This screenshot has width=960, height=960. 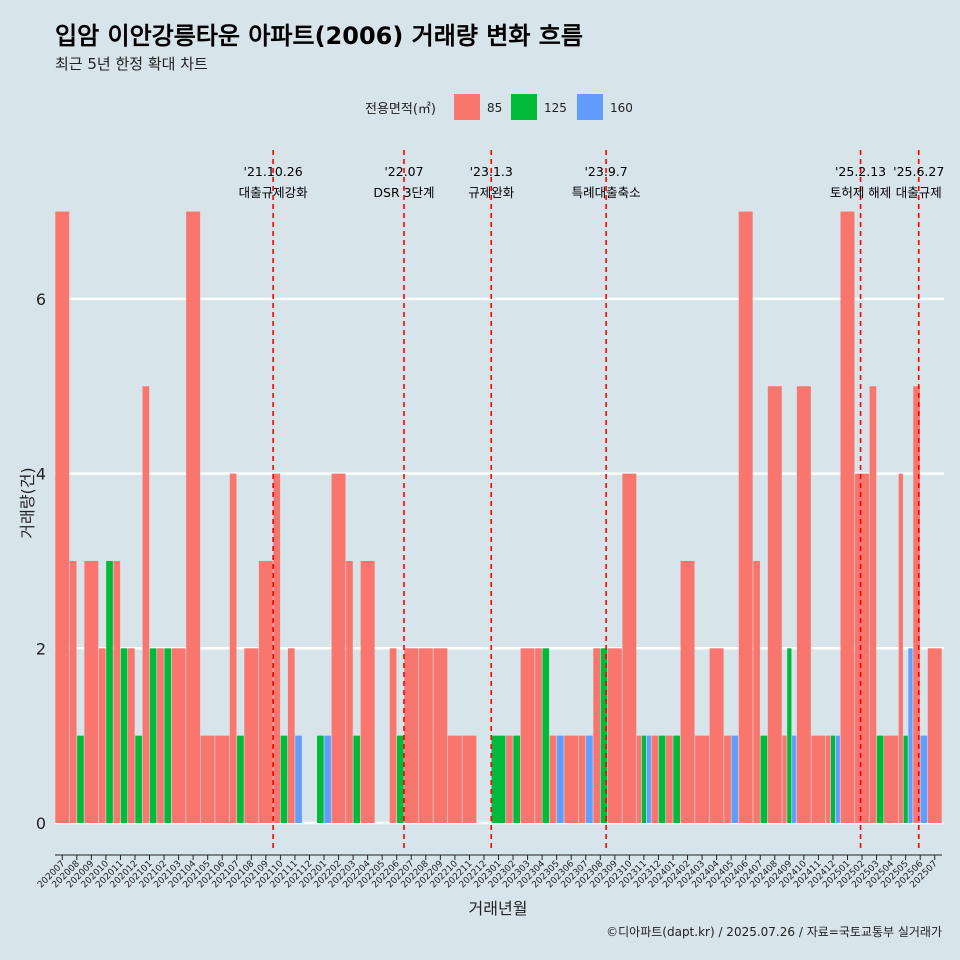 What do you see at coordinates (491, 171) in the screenshot?
I see `event-date-2: '23.1.3` at bounding box center [491, 171].